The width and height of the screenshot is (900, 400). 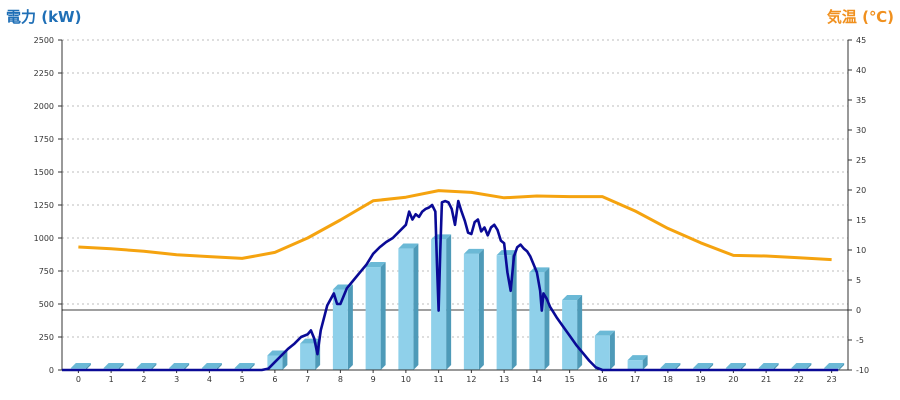 What do you see at coordinates (176, 379) in the screenshot?
I see `x-tick-label: 3` at bounding box center [176, 379].